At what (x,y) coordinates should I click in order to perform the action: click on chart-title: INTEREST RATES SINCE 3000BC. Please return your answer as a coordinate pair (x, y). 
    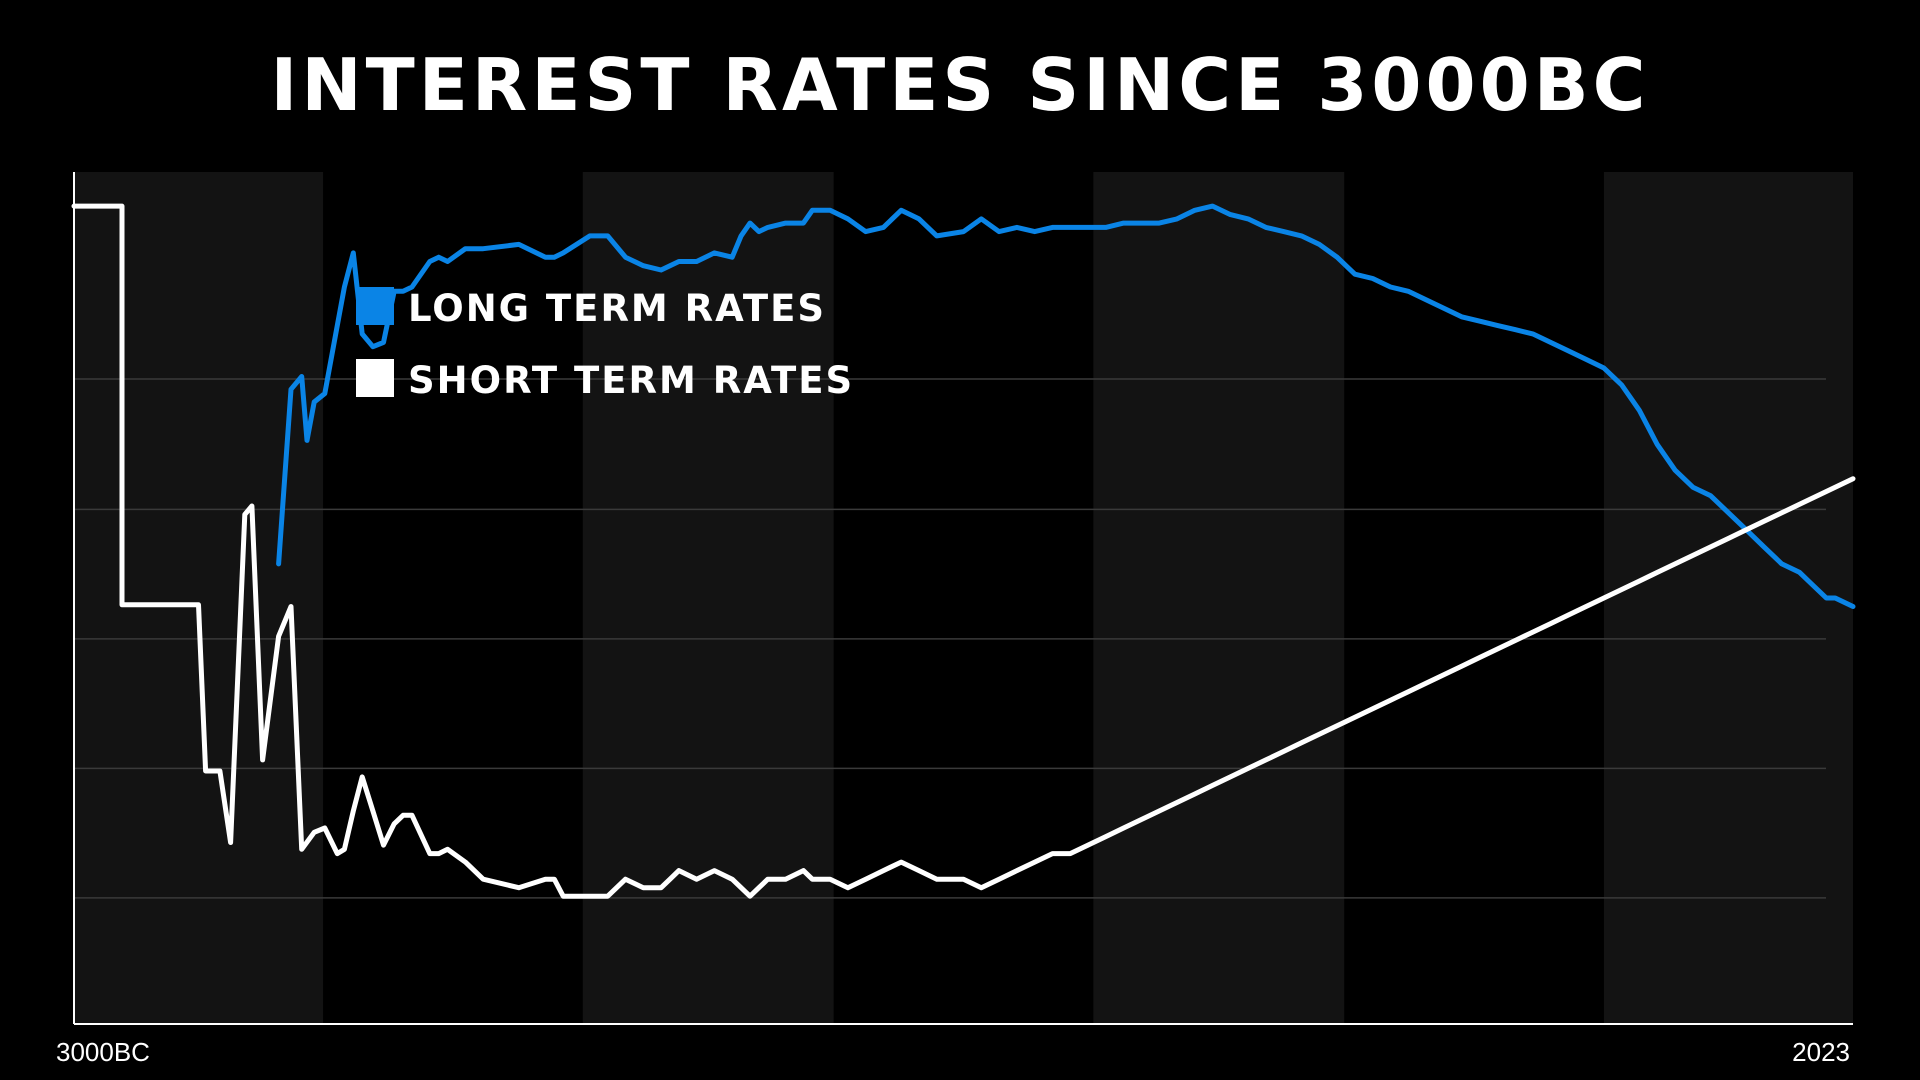
    Looking at the image, I should click on (960, 85).